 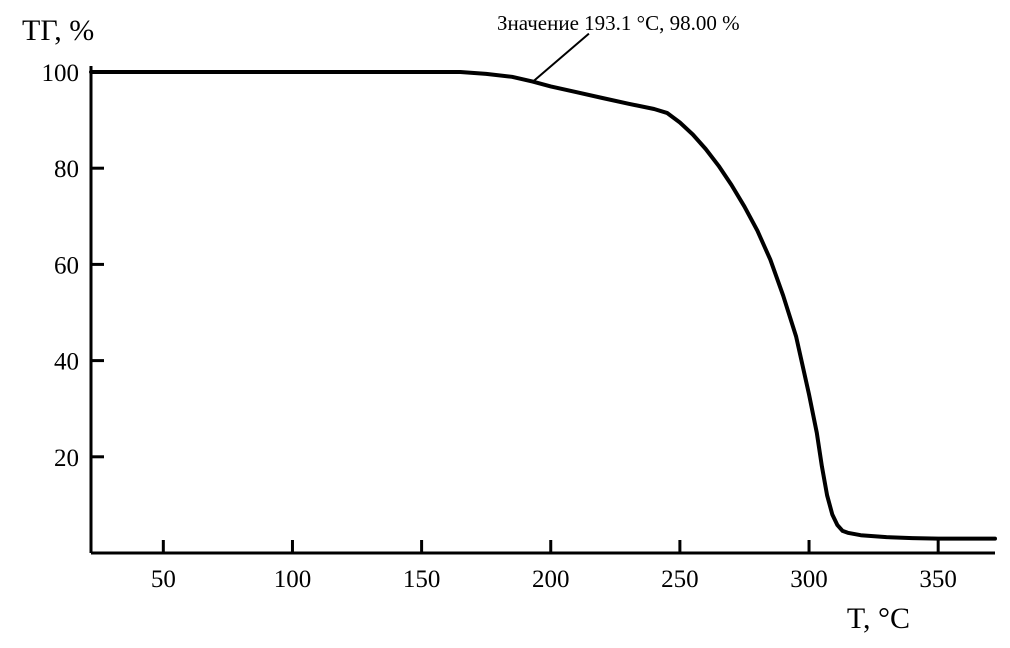 I want to click on y-tick-label-20: 20, so click(x=66, y=458).